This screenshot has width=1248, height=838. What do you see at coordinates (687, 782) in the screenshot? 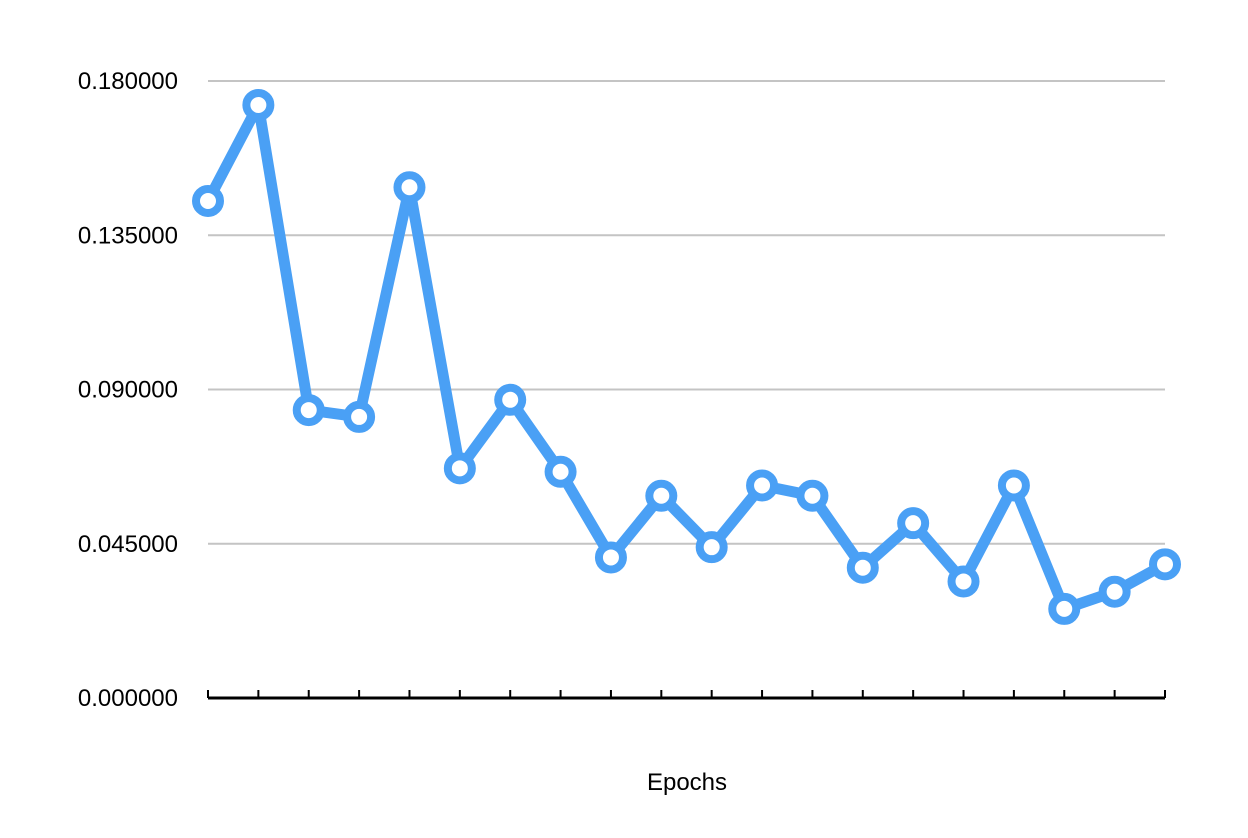
I see `x-axis-title: Epochs` at bounding box center [687, 782].